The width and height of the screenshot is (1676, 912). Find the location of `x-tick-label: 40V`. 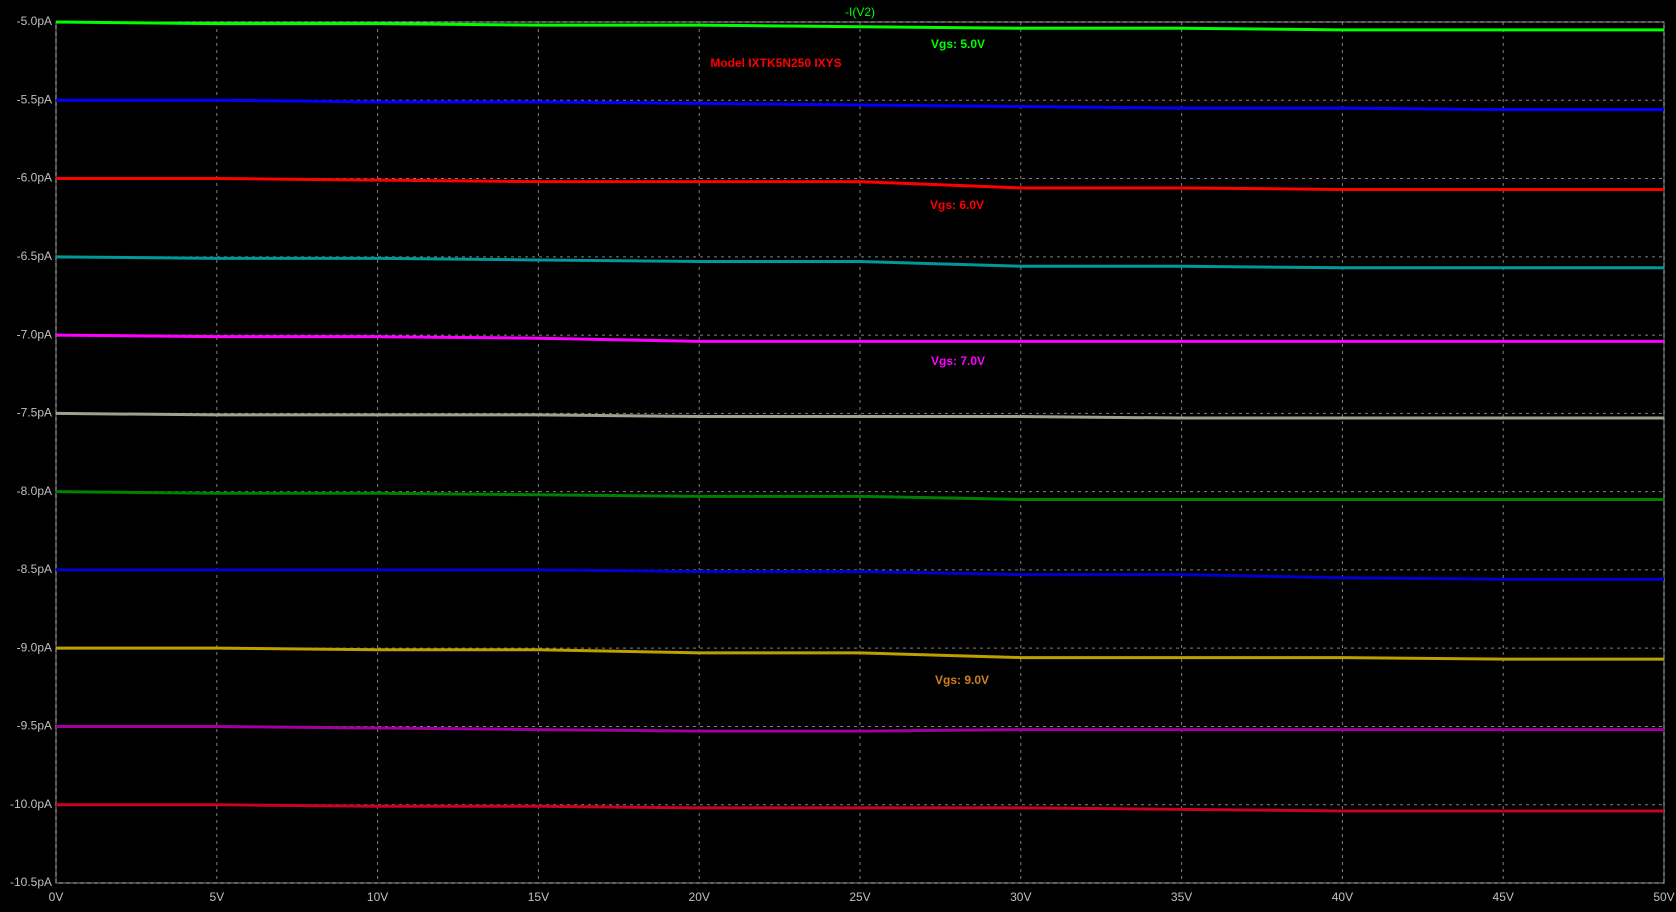

x-tick-label: 40V is located at coordinates (1342, 897).